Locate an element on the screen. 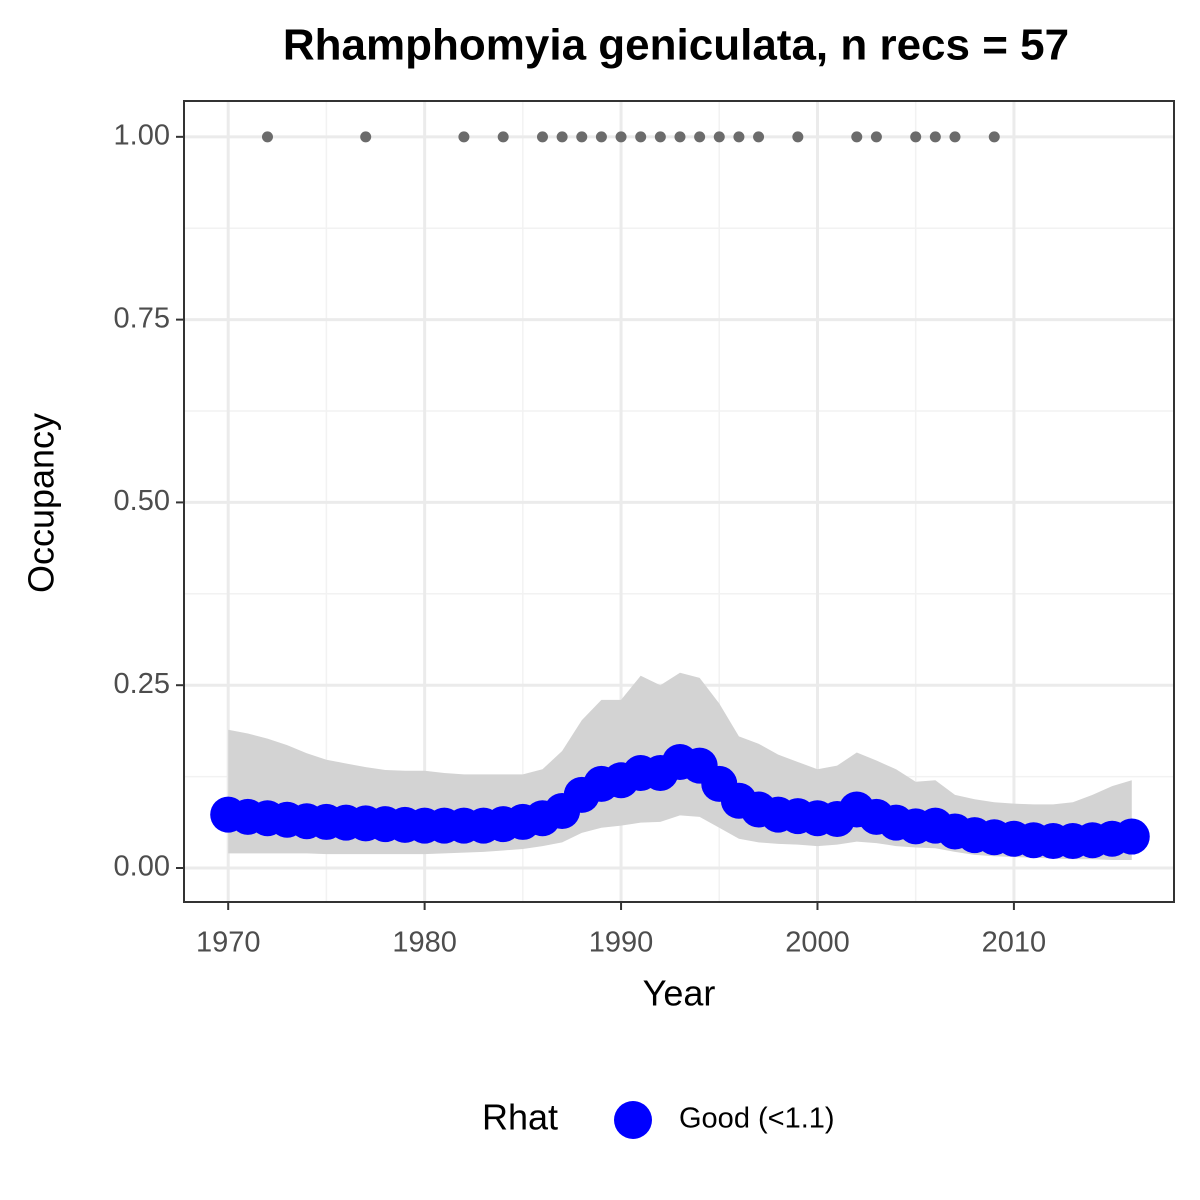  y-tick-label: 0.75 is located at coordinates (142, 318).